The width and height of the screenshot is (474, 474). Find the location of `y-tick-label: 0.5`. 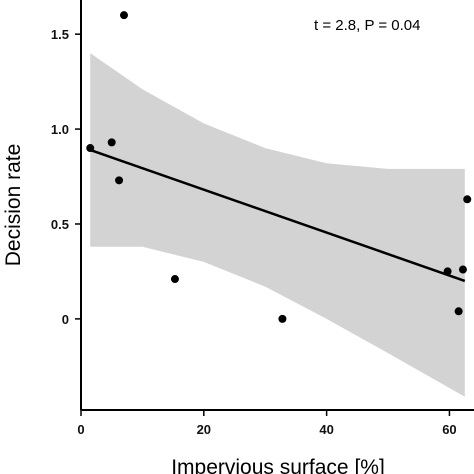

y-tick-label: 0.5 is located at coordinates (60, 224).